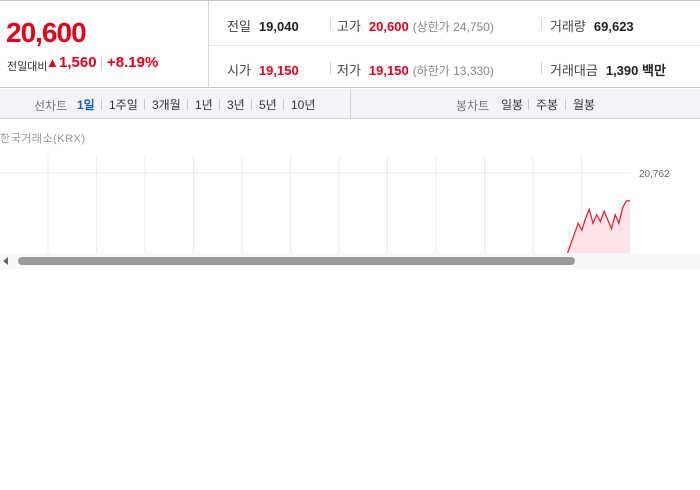 The width and height of the screenshot is (700, 490). I want to click on change-divider, so click(101, 63).